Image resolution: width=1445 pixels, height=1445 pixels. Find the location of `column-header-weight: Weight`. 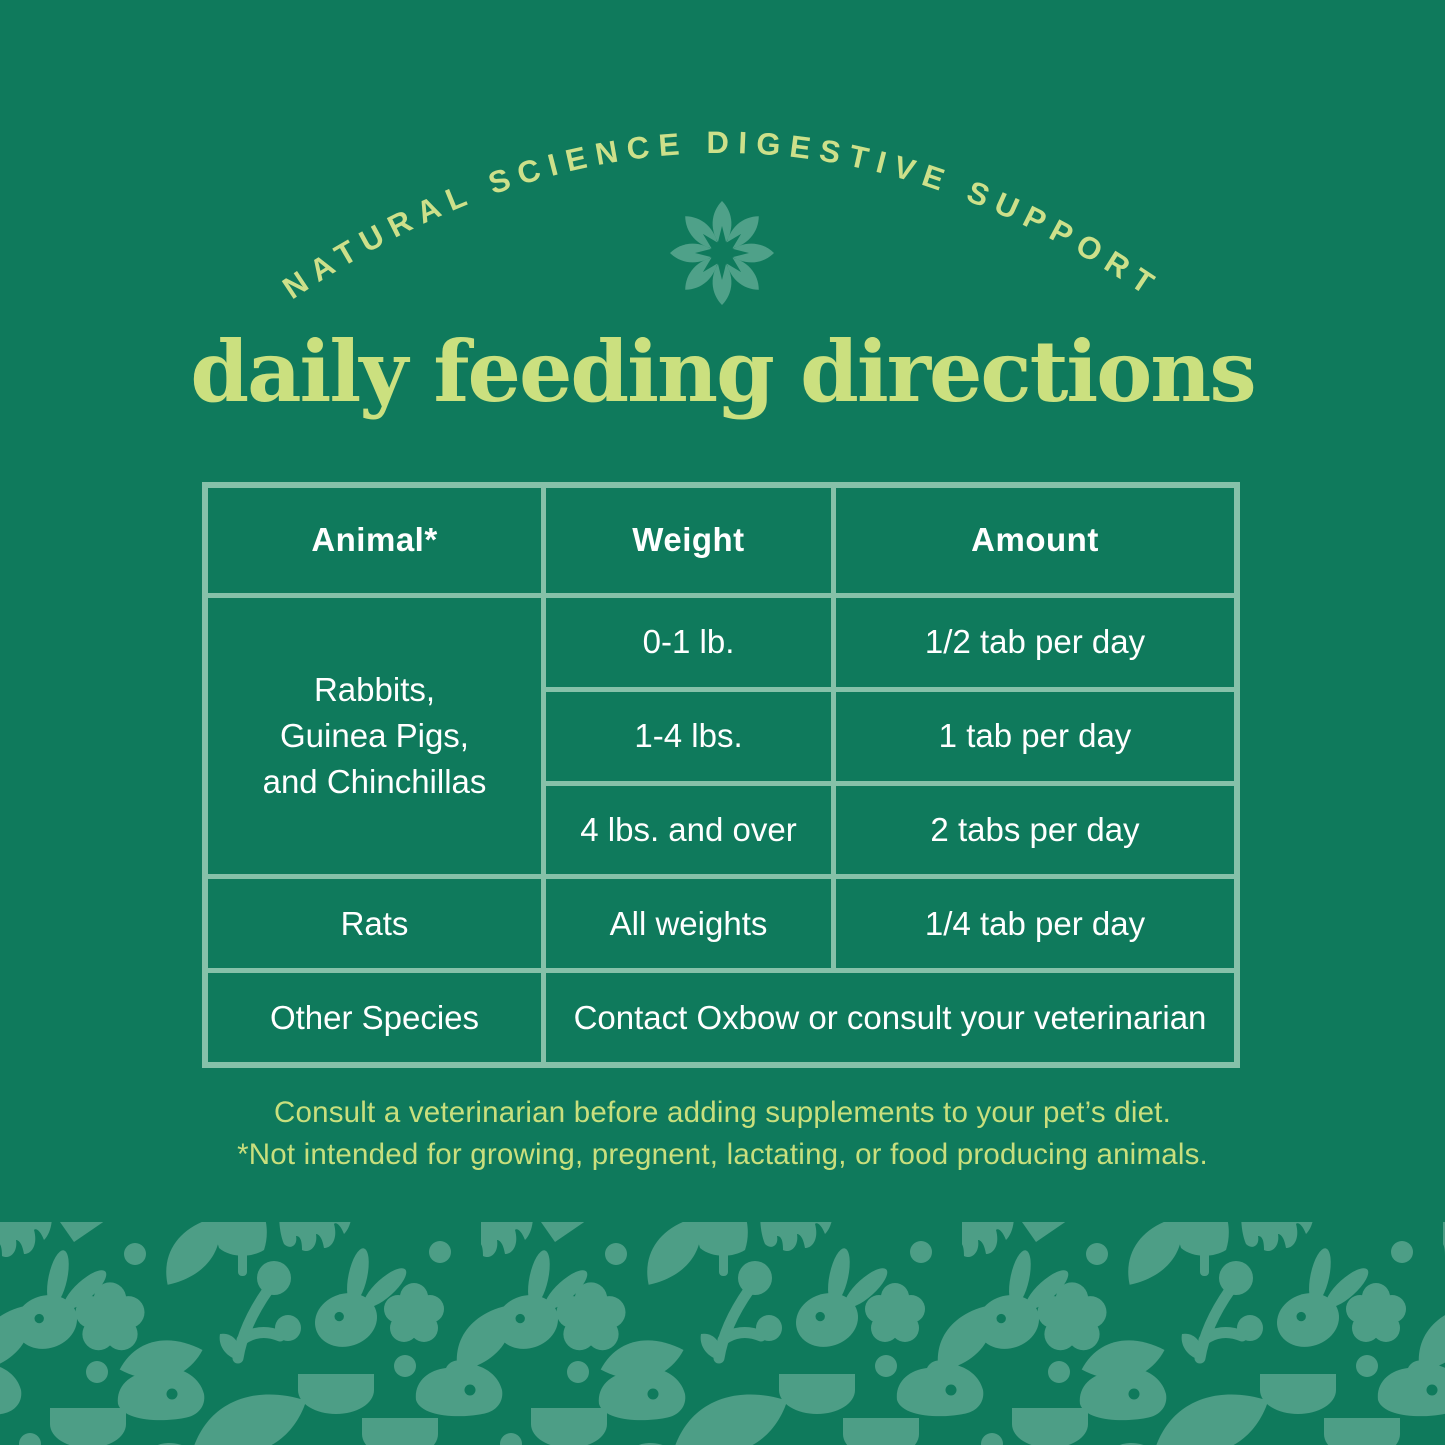

column-header-weight: Weight is located at coordinates (688, 540).